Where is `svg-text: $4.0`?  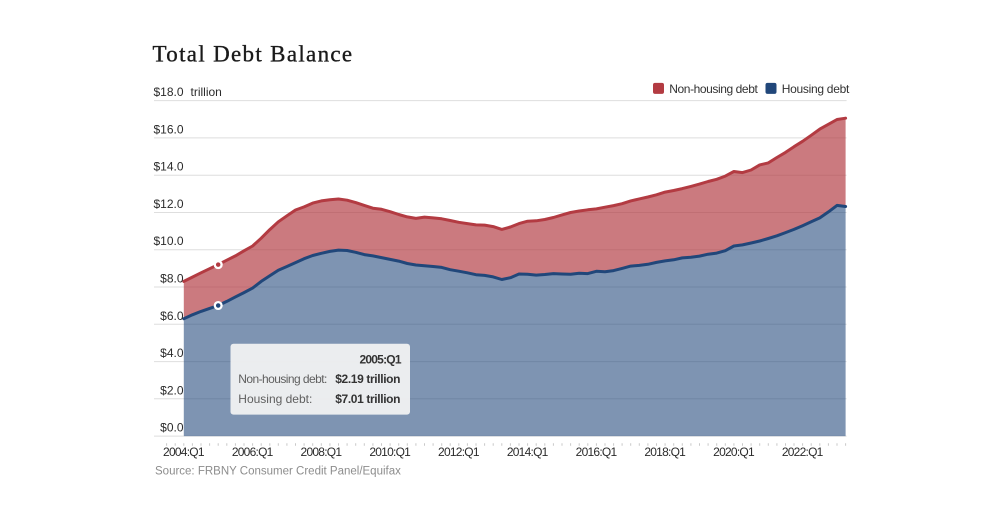
svg-text: $4.0 is located at coordinates (172, 353).